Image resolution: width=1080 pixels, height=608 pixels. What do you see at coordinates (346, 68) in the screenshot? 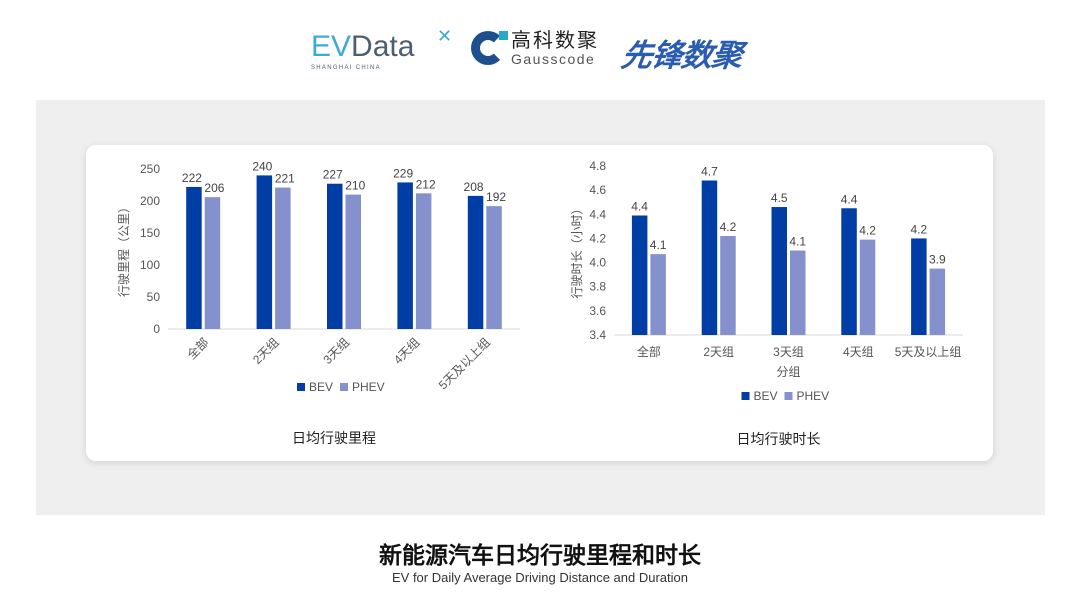
I see `evdata-sub: SHANGHAI CHINA` at bounding box center [346, 68].